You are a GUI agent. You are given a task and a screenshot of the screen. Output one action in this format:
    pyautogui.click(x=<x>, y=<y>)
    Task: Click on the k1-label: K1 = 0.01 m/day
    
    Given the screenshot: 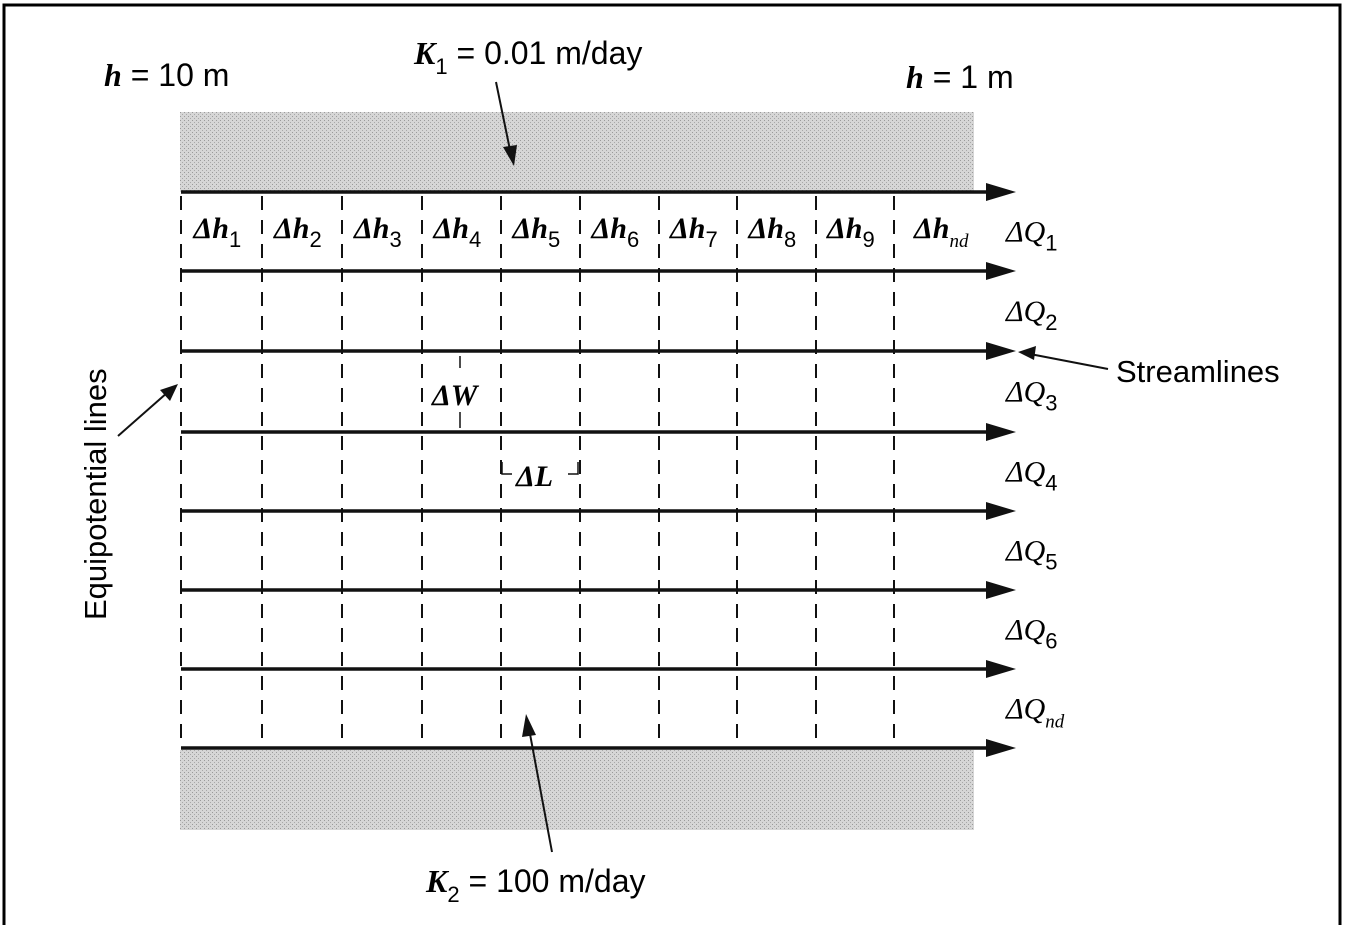 What is the action you would take?
    pyautogui.click(x=527, y=57)
    